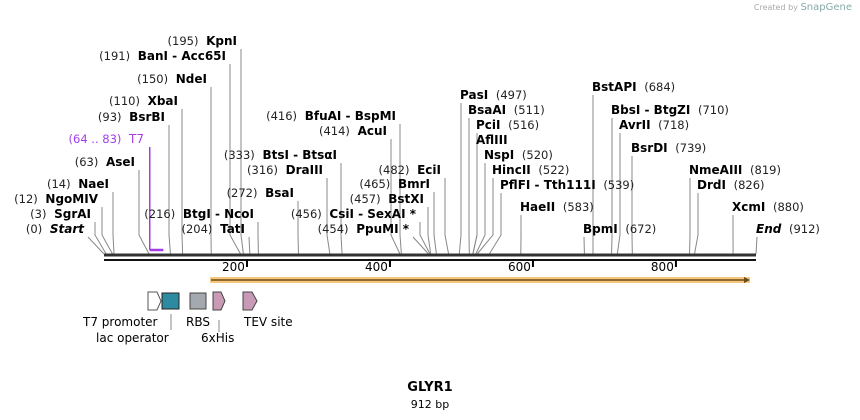  Describe the element at coordinates (59, 184) in the screenshot. I see `site-position: (14)` at that location.